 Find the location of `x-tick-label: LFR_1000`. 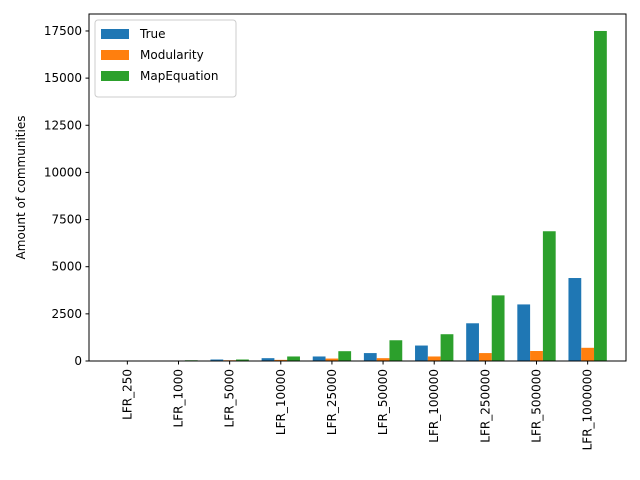

x-tick-label: LFR_1000 is located at coordinates (179, 398).